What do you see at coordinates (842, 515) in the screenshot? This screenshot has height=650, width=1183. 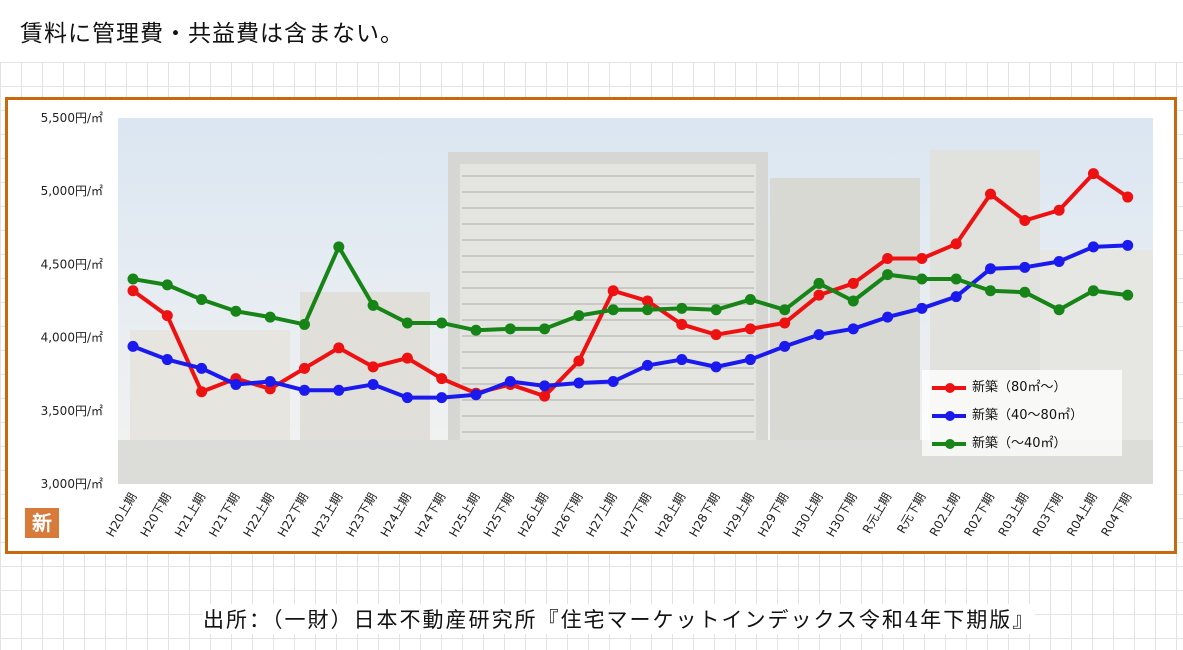 I see `x-tick-label: H30下期` at bounding box center [842, 515].